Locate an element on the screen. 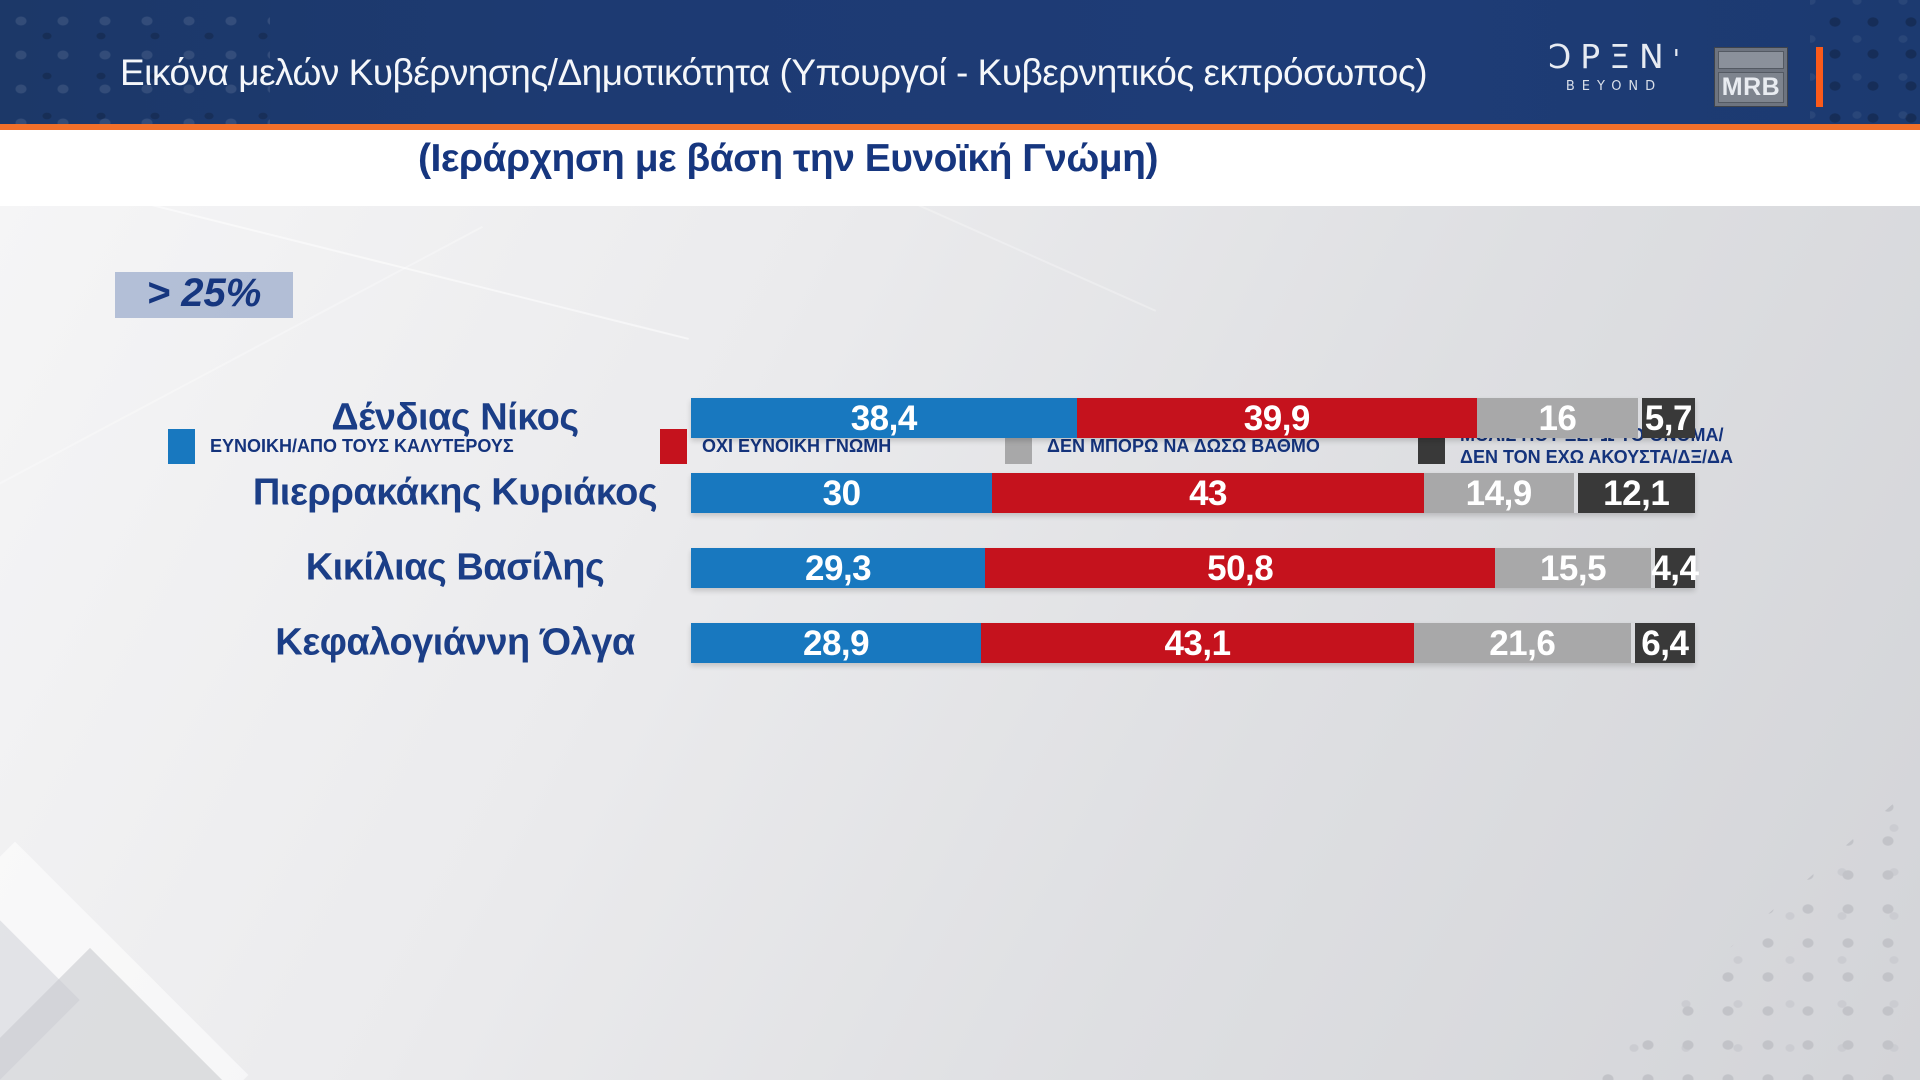 This screenshot has width=1920, height=1080. open-tv-logo: ƆPΞN' BEYOND is located at coordinates (1614, 67).